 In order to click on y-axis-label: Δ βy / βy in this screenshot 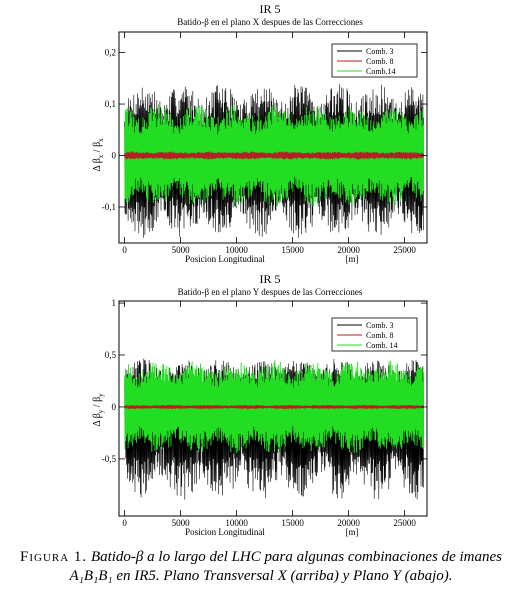, I will do `click(98, 410)`.